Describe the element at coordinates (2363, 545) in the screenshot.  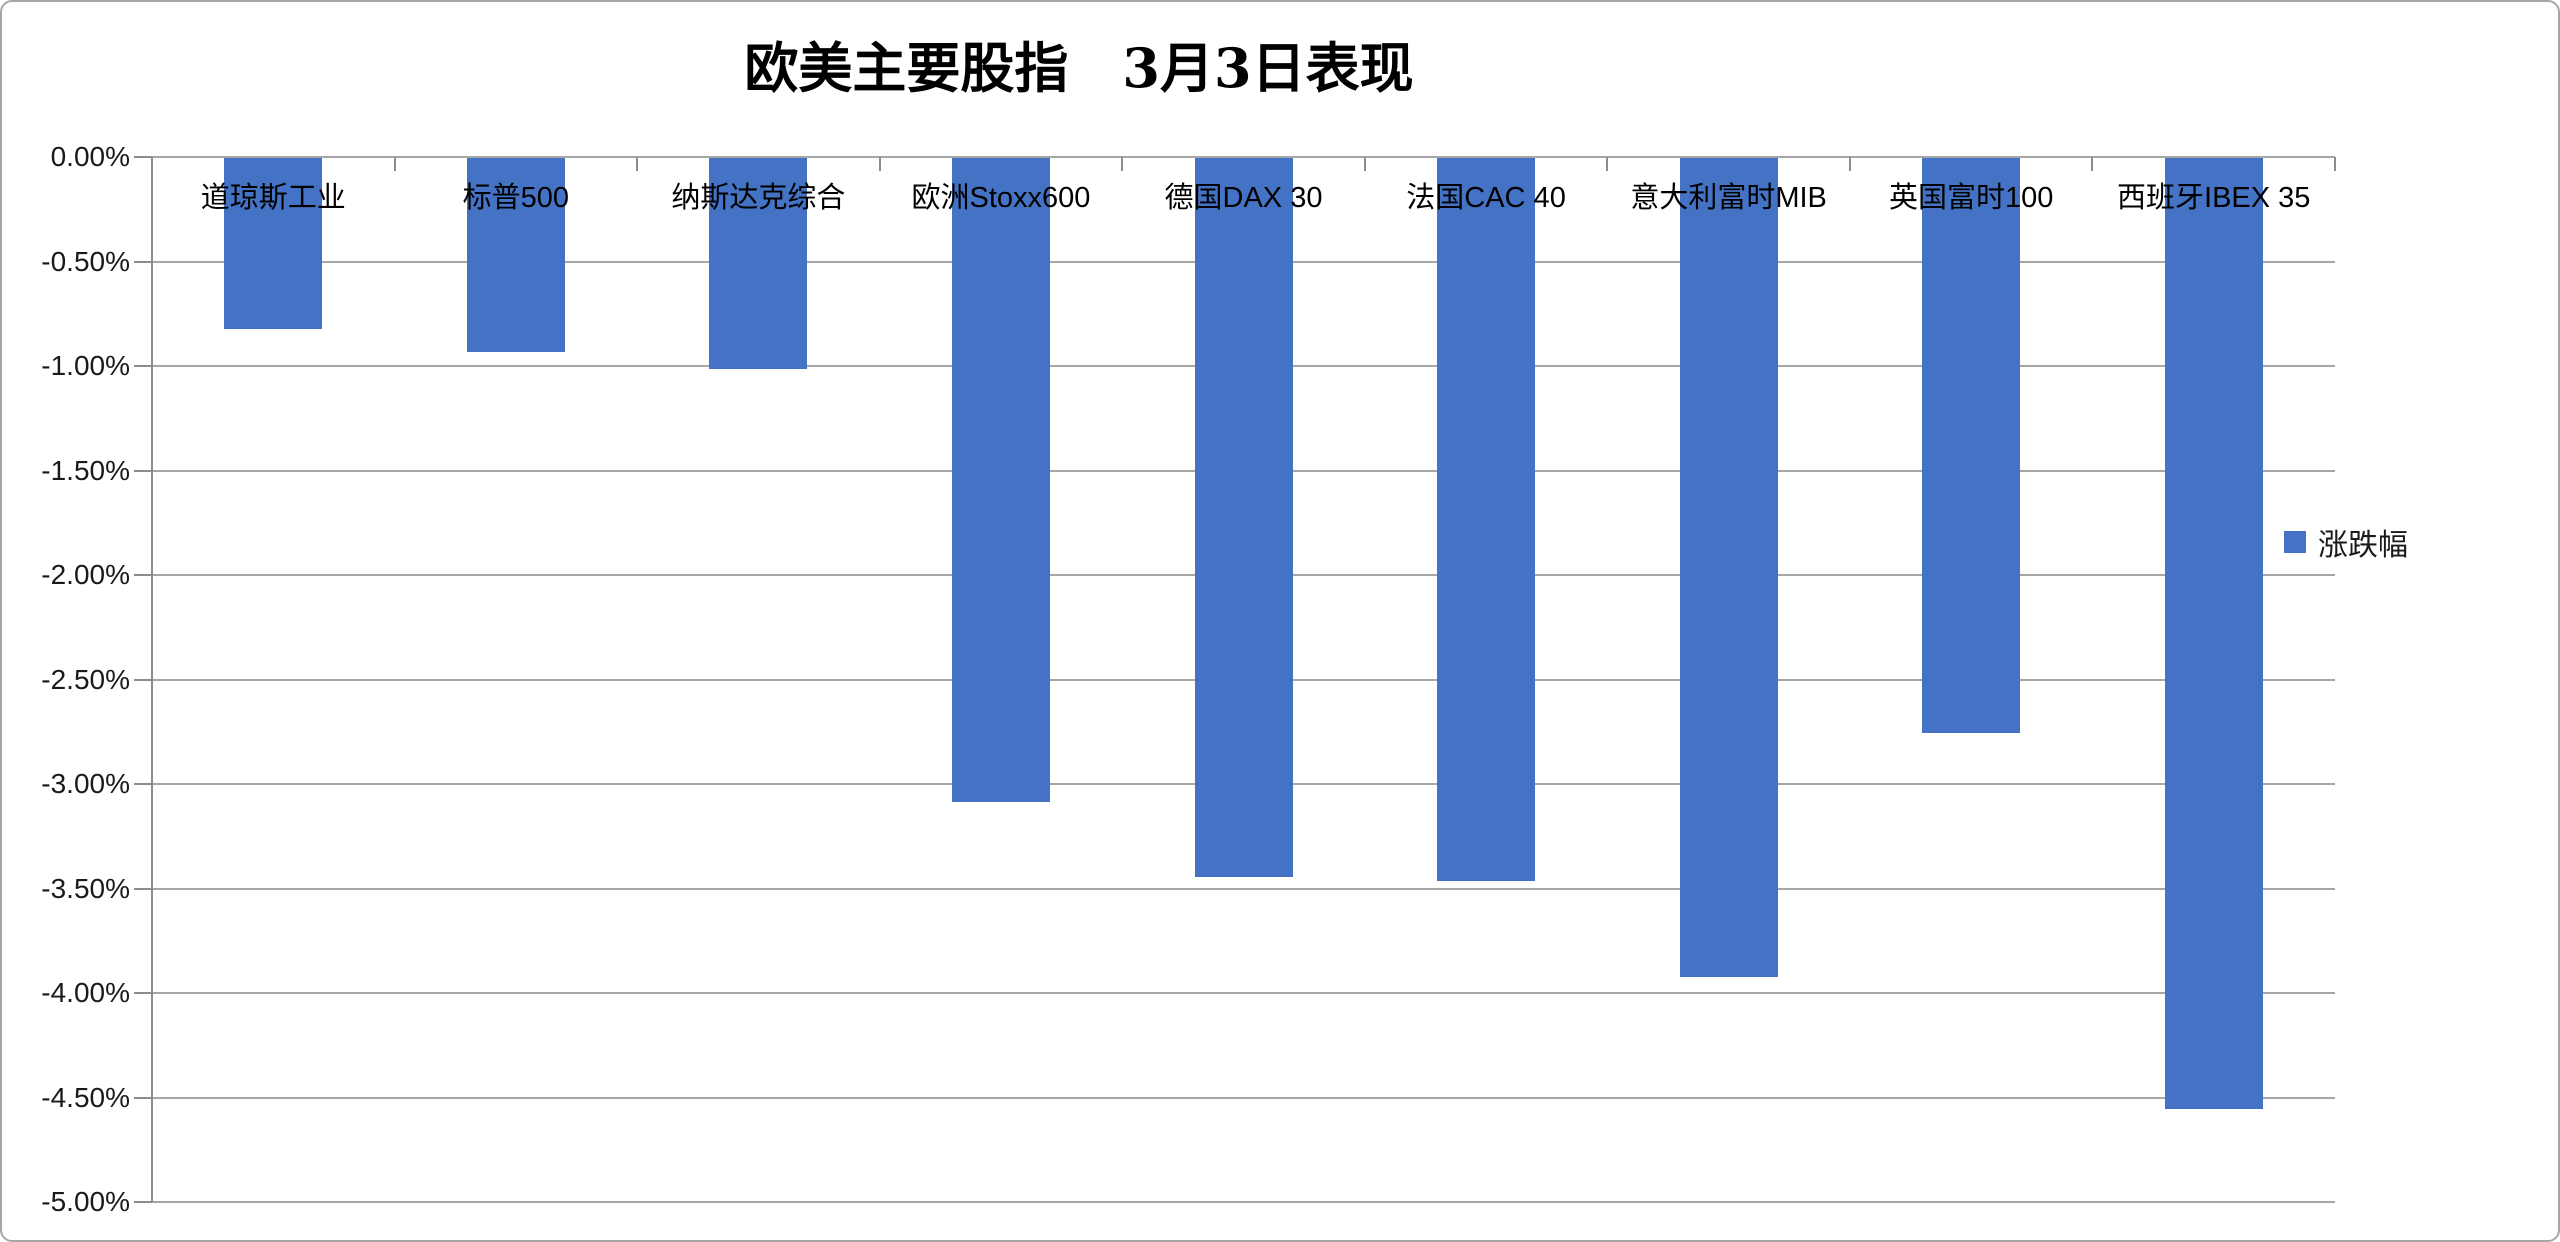
I see `legend-label: 涨跌幅` at that location.